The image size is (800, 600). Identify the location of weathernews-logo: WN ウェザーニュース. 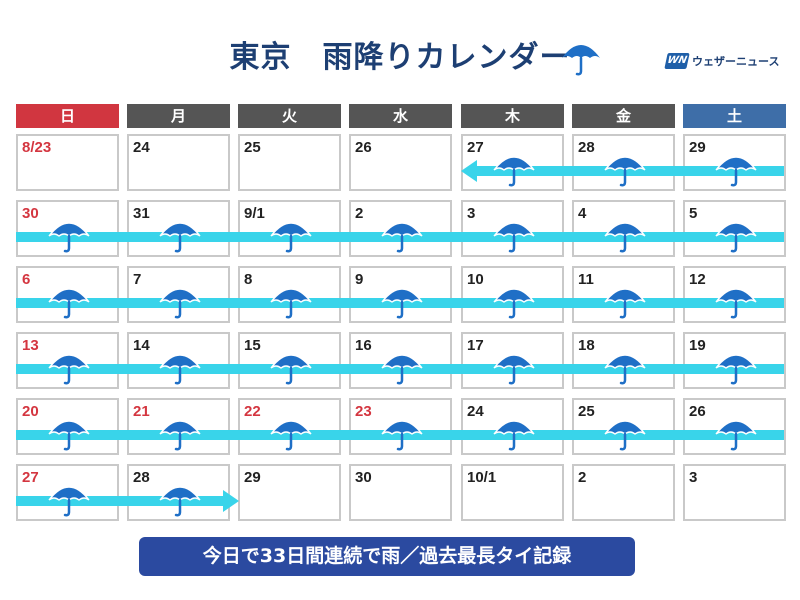
(722, 61).